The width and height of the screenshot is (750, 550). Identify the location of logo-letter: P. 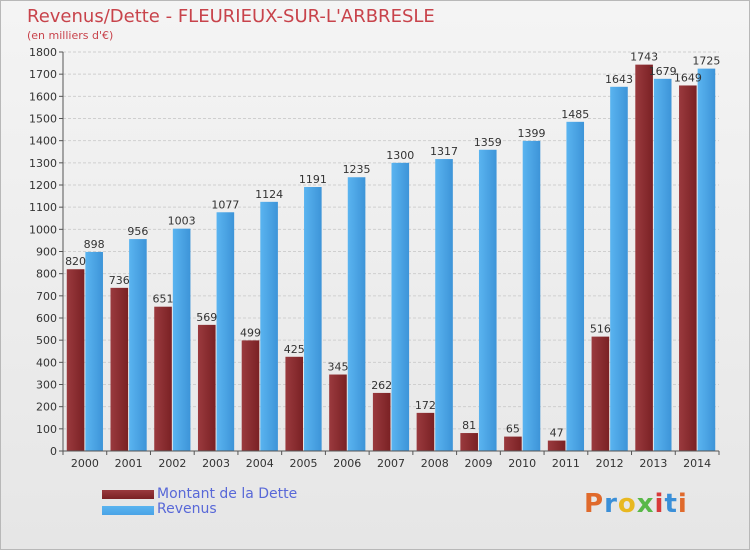
(594, 504).